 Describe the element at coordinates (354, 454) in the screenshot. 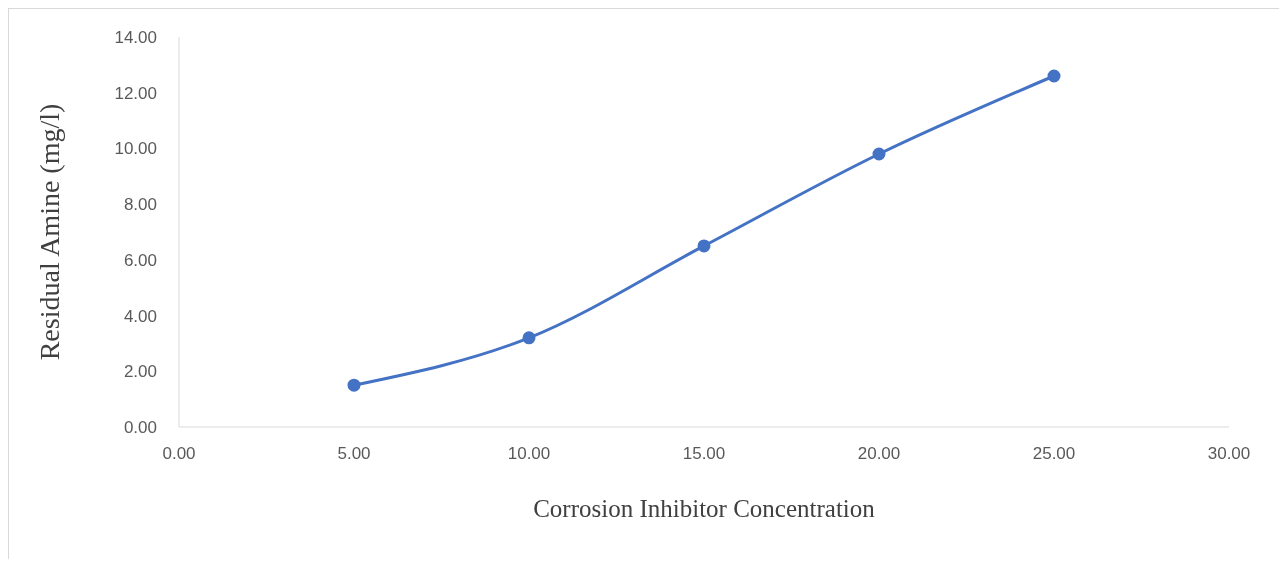

I see `x-tick-label: 5.00` at that location.